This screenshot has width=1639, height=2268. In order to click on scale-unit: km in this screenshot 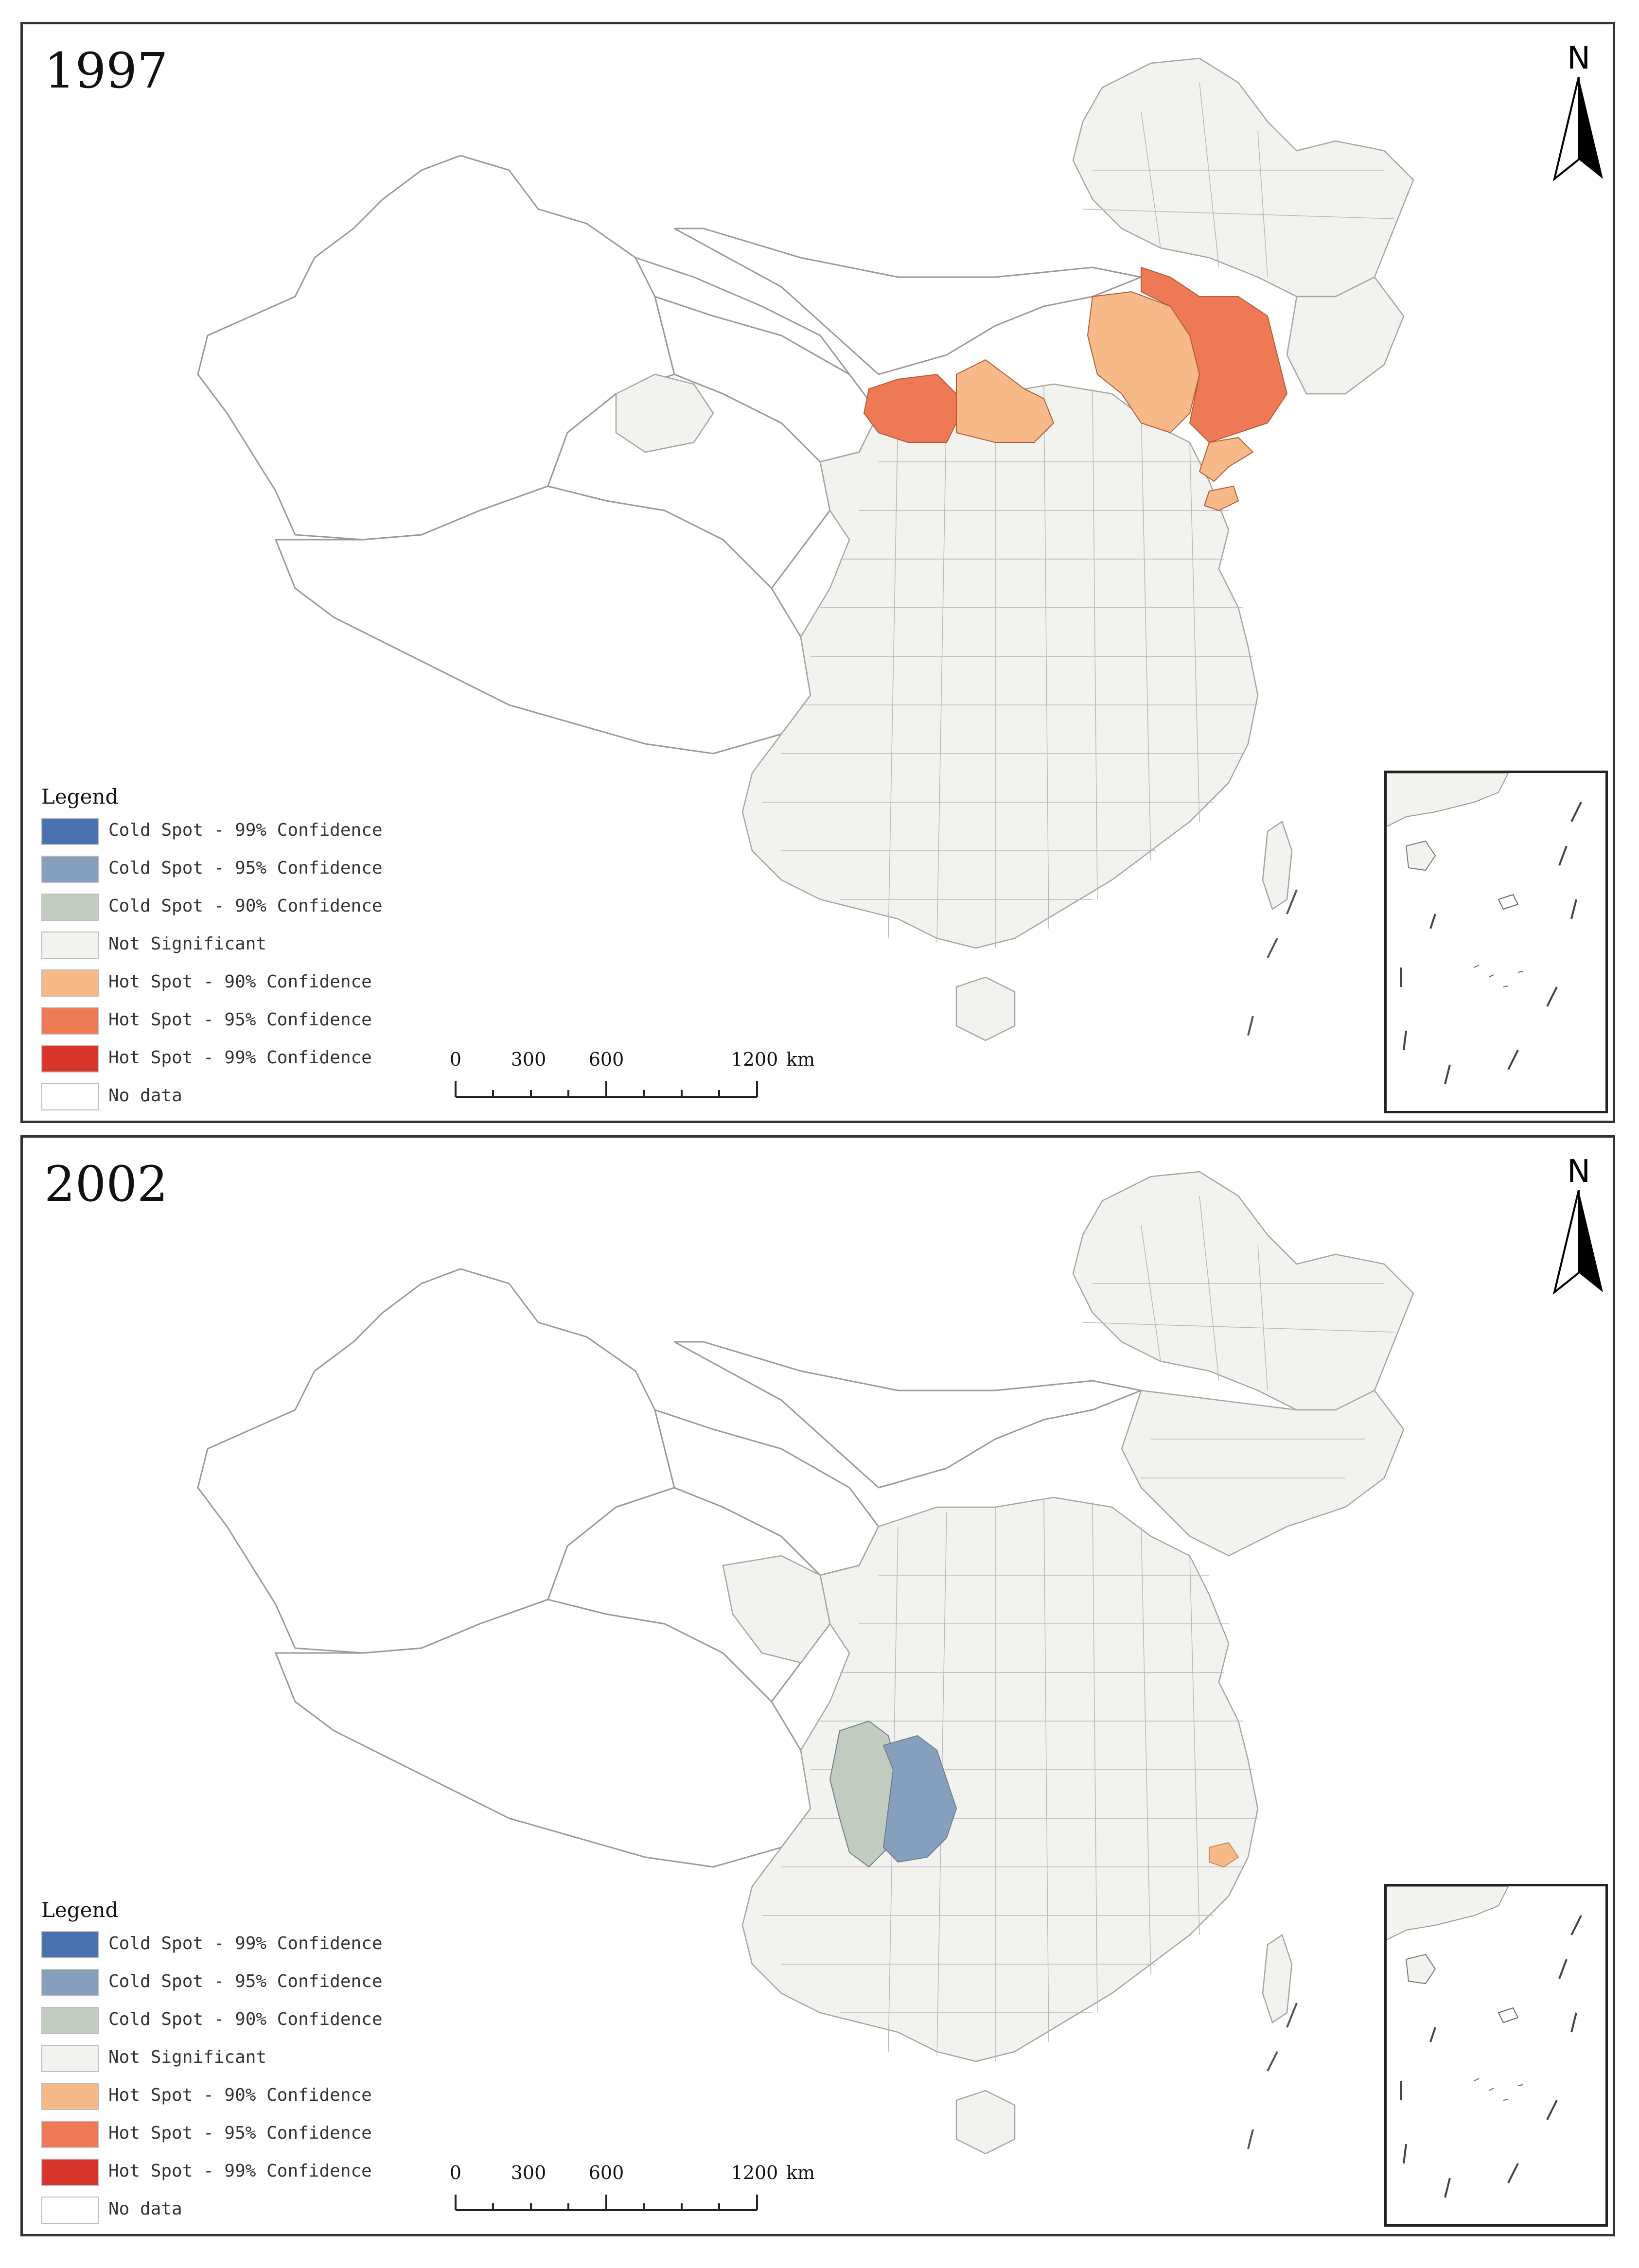, I will do `click(800, 1059)`.